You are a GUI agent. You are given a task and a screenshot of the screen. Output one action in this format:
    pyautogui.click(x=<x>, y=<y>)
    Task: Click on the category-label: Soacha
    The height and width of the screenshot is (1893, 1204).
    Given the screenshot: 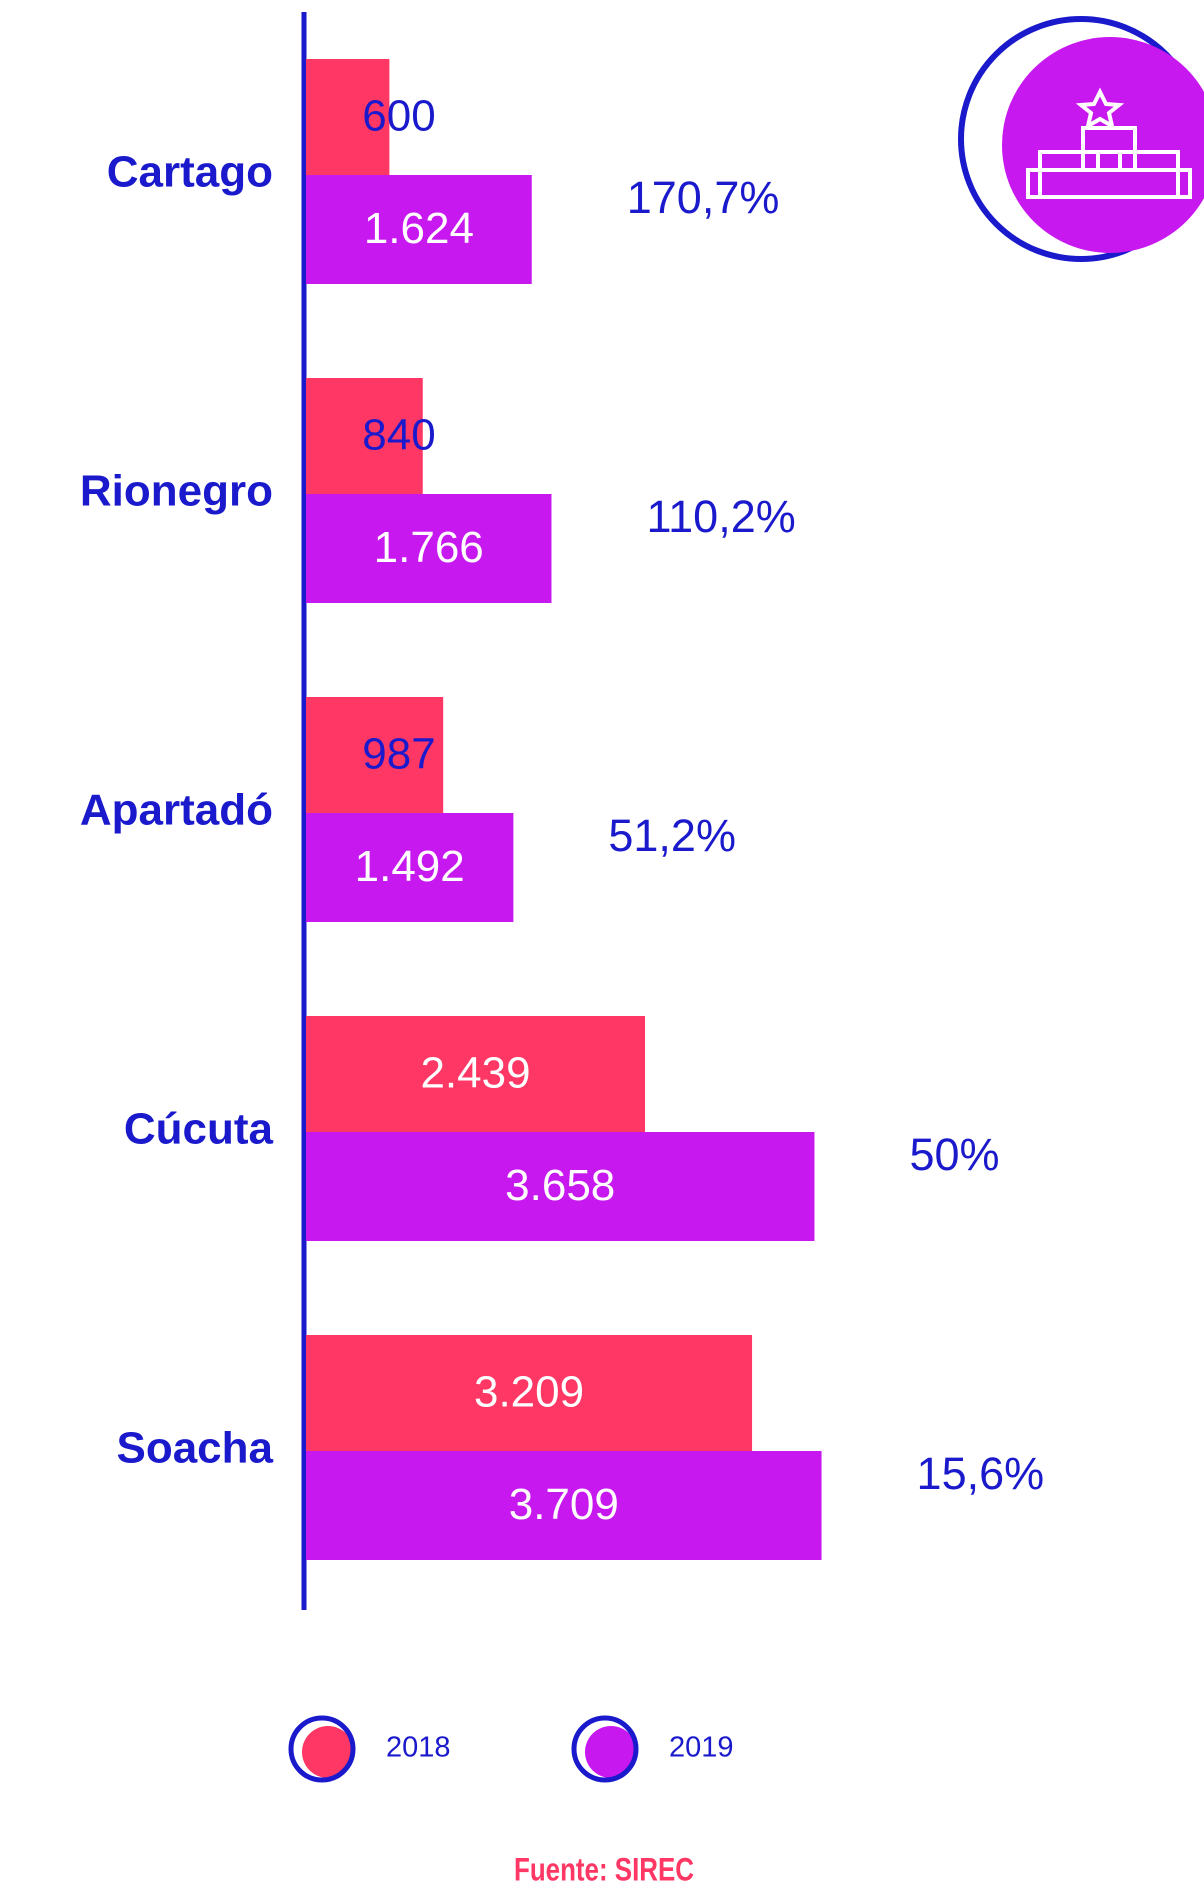 What is the action you would take?
    pyautogui.click(x=194, y=1448)
    